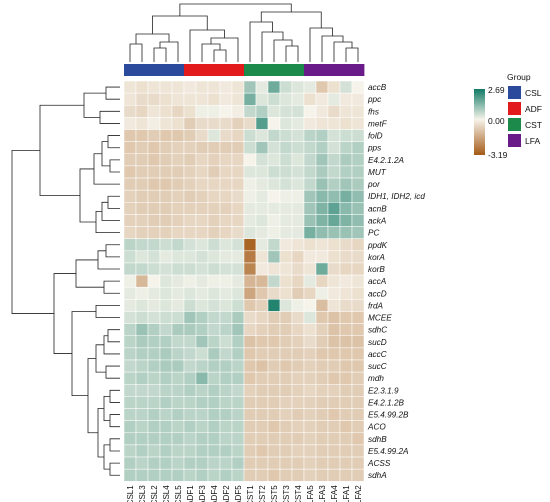  What do you see at coordinates (375, 136) in the screenshot?
I see `row-label: folD` at bounding box center [375, 136].